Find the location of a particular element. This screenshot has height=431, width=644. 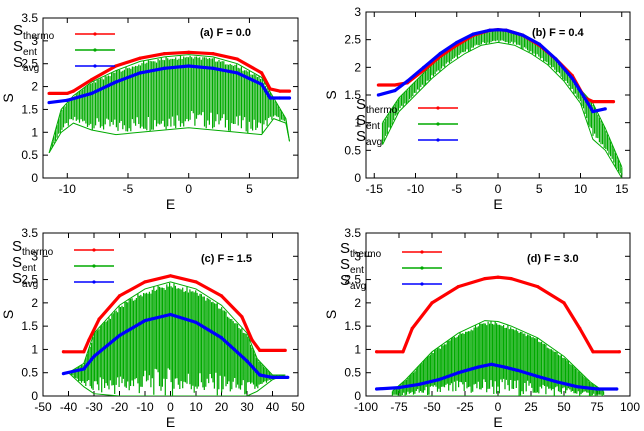

band-upper-a is located at coordinates (169, 104).